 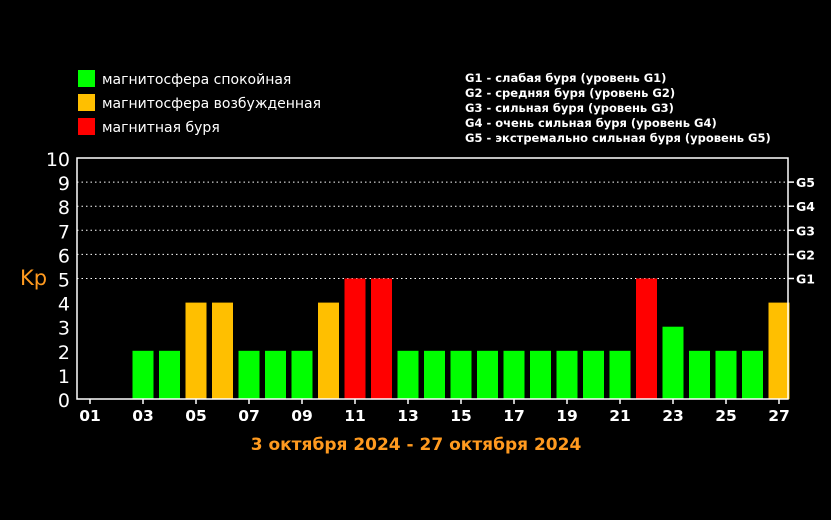 I want to click on storm-level-description: G4 - очень сильная буря (уровень G4), so click(x=591, y=123).